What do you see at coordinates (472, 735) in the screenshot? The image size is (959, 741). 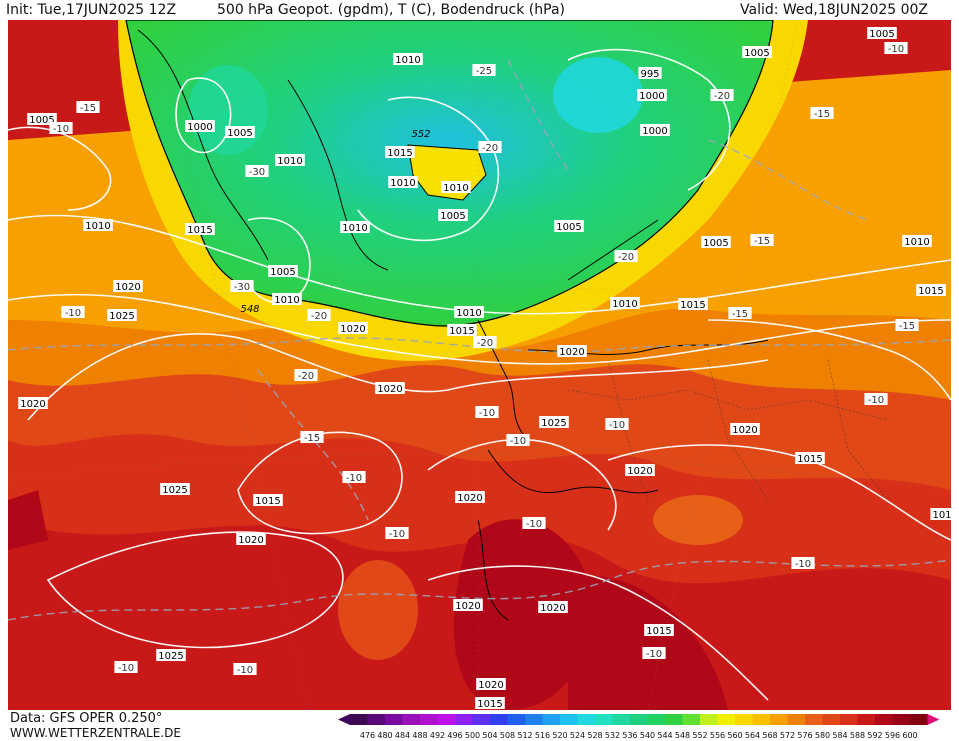 I see `scale-value-label: 500` at bounding box center [472, 735].